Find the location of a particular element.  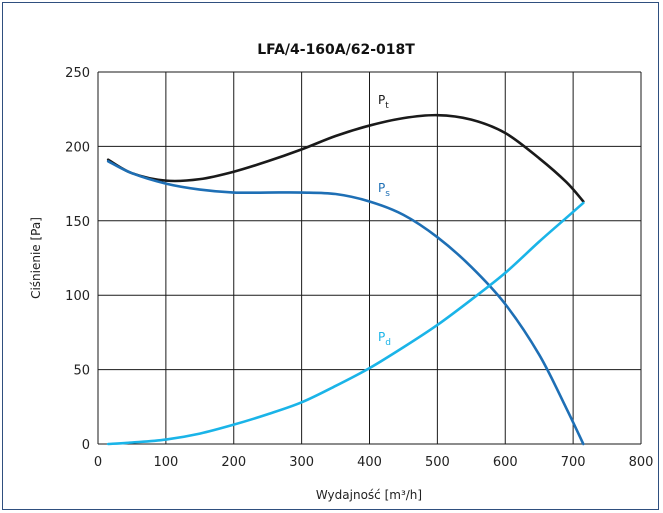

y-tick-label: 150 is located at coordinates (77, 222).